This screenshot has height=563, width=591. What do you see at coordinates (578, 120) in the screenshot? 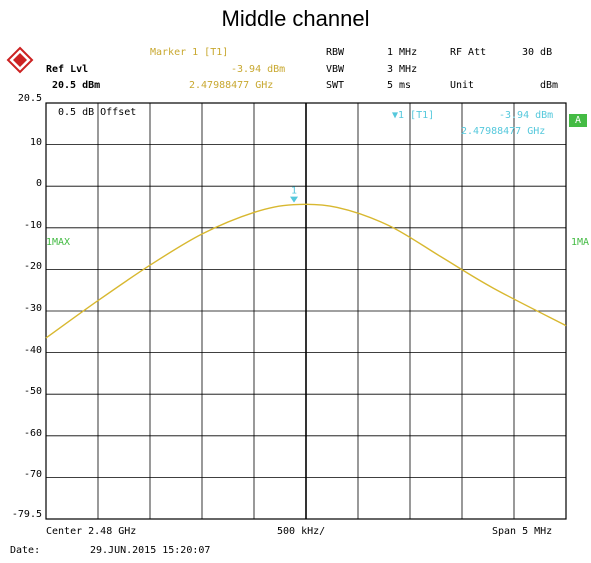
I see `a-badge: A` at bounding box center [578, 120].